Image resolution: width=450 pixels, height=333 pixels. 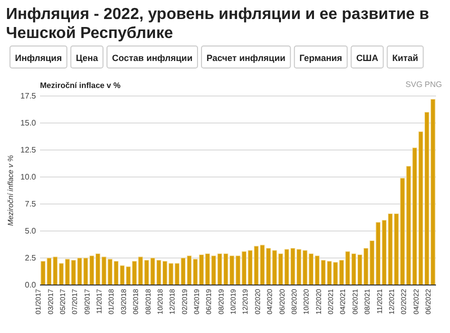 I want to click on chart-subtitle: Meziroční inflace v %, so click(x=80, y=85).